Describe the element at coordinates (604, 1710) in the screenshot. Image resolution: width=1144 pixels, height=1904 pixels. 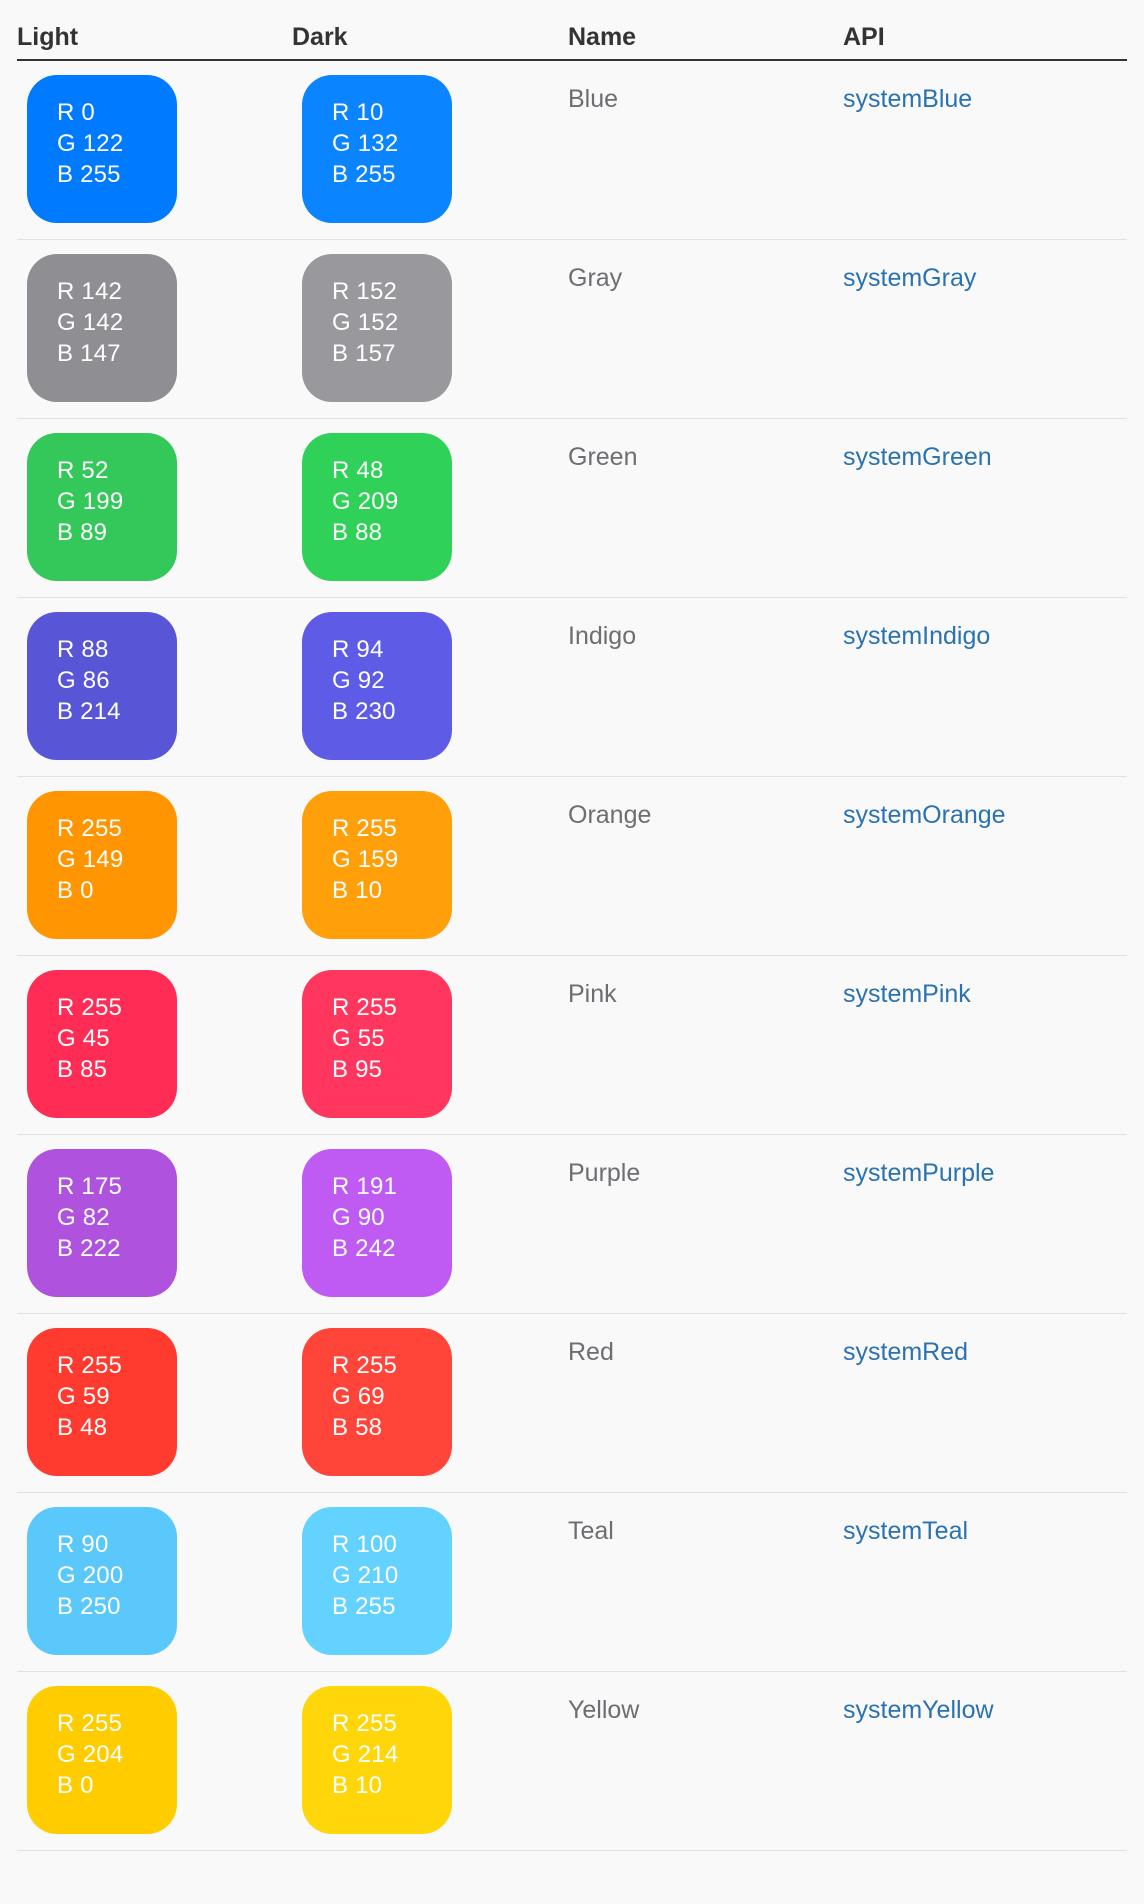
I see `color-name: Yellow` at that location.